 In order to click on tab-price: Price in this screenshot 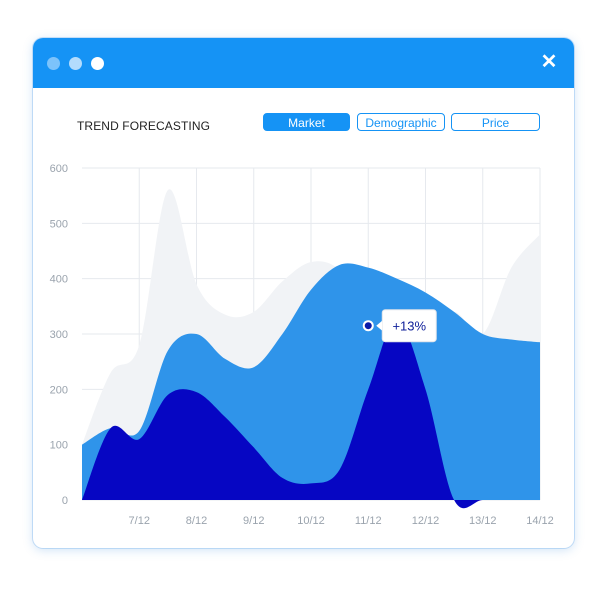, I will do `click(495, 122)`.